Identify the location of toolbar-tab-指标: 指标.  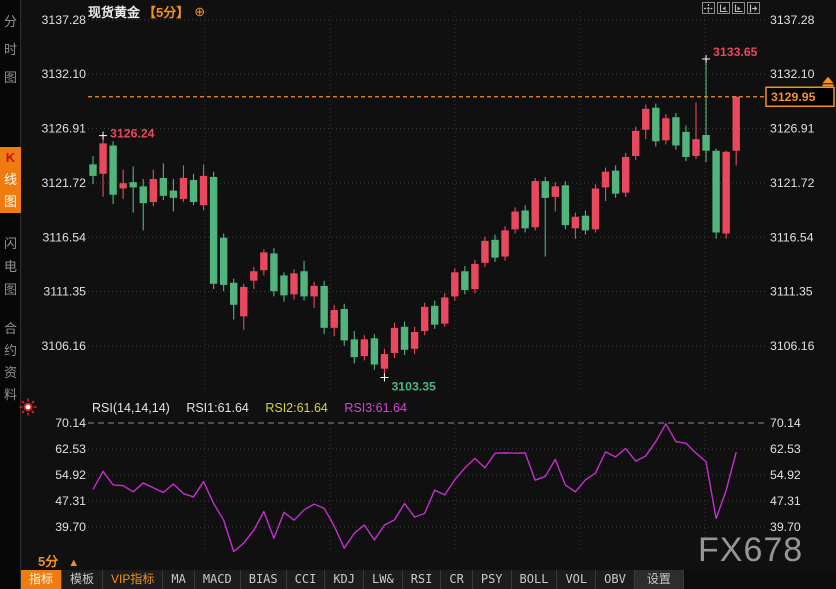
(42, 579).